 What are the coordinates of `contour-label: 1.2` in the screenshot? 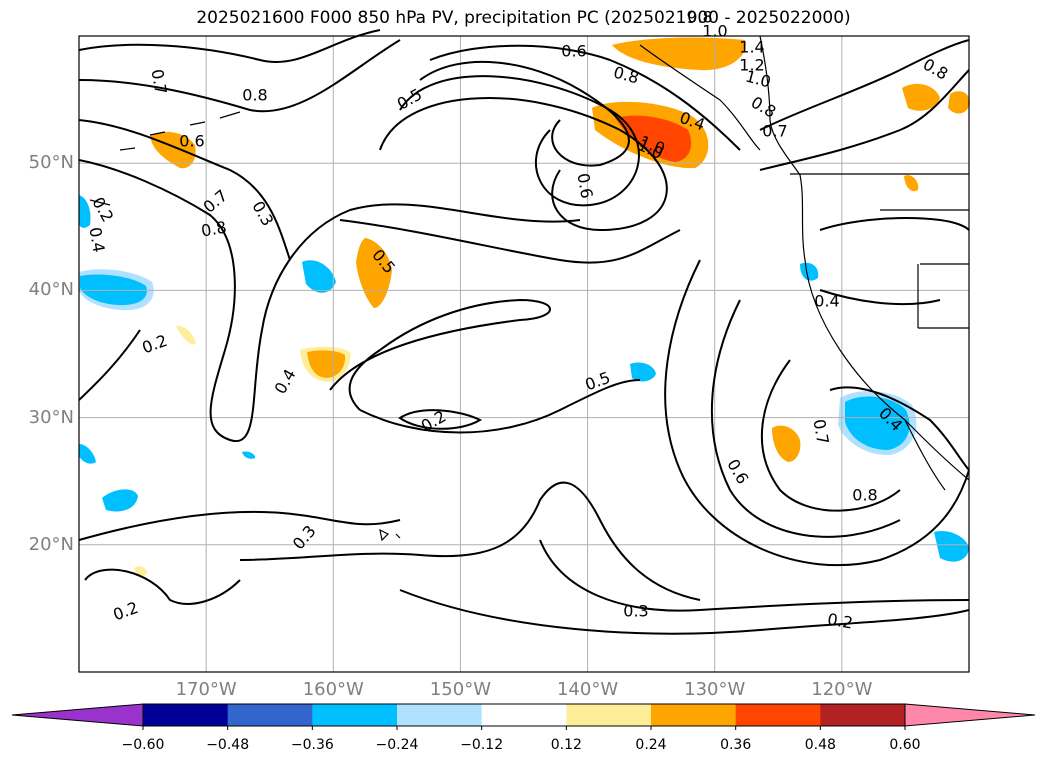 It's located at (751, 65).